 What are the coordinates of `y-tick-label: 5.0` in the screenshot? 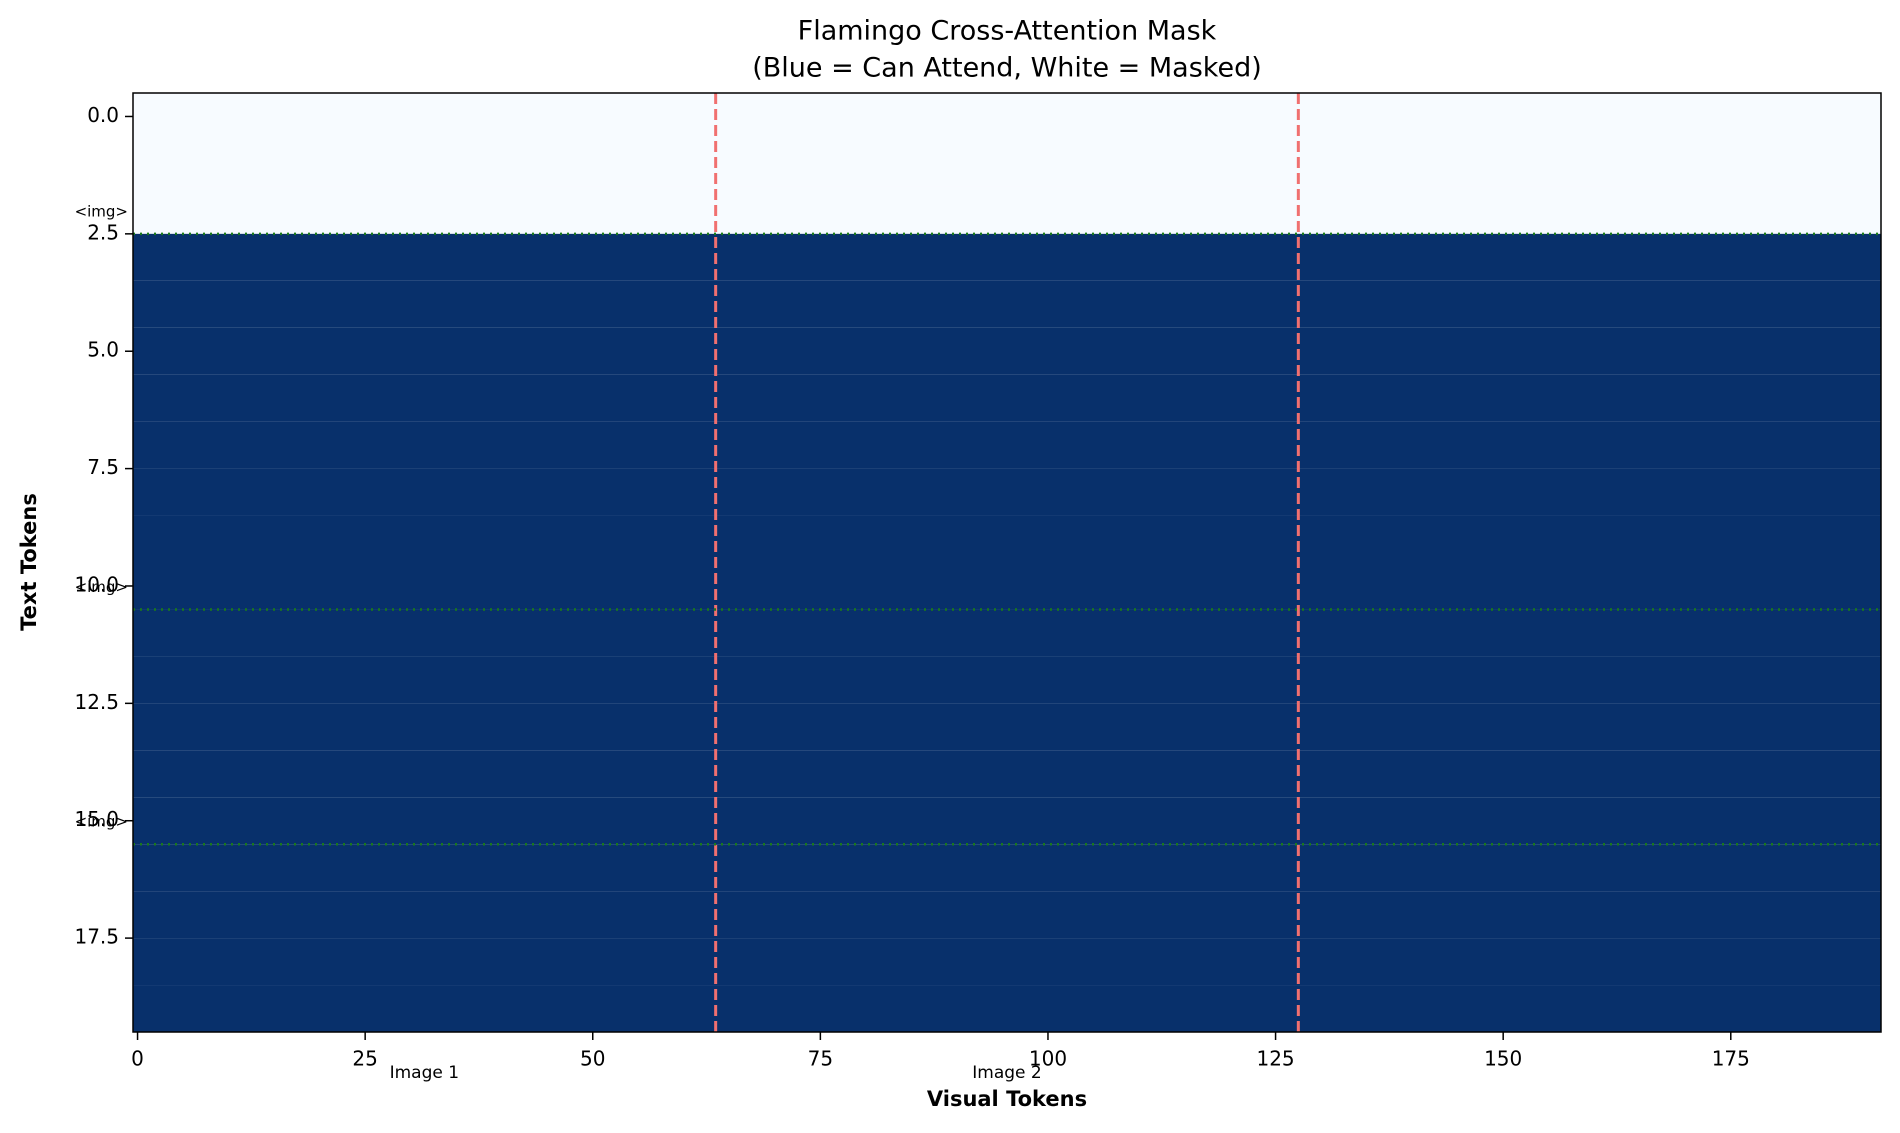 It's located at (103, 350).